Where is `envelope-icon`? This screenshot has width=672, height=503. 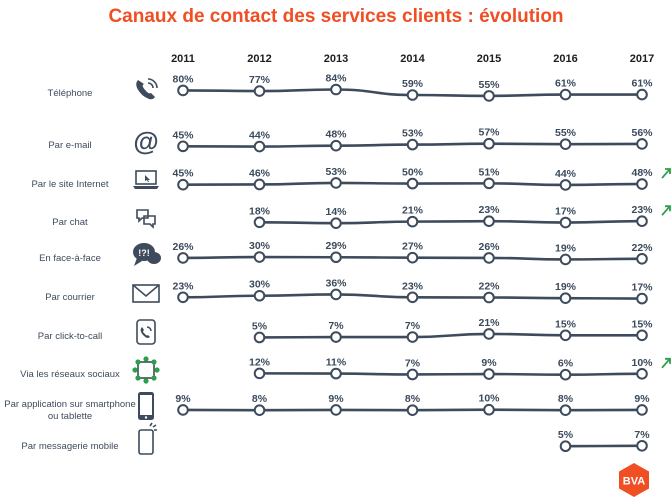 envelope-icon is located at coordinates (146, 293).